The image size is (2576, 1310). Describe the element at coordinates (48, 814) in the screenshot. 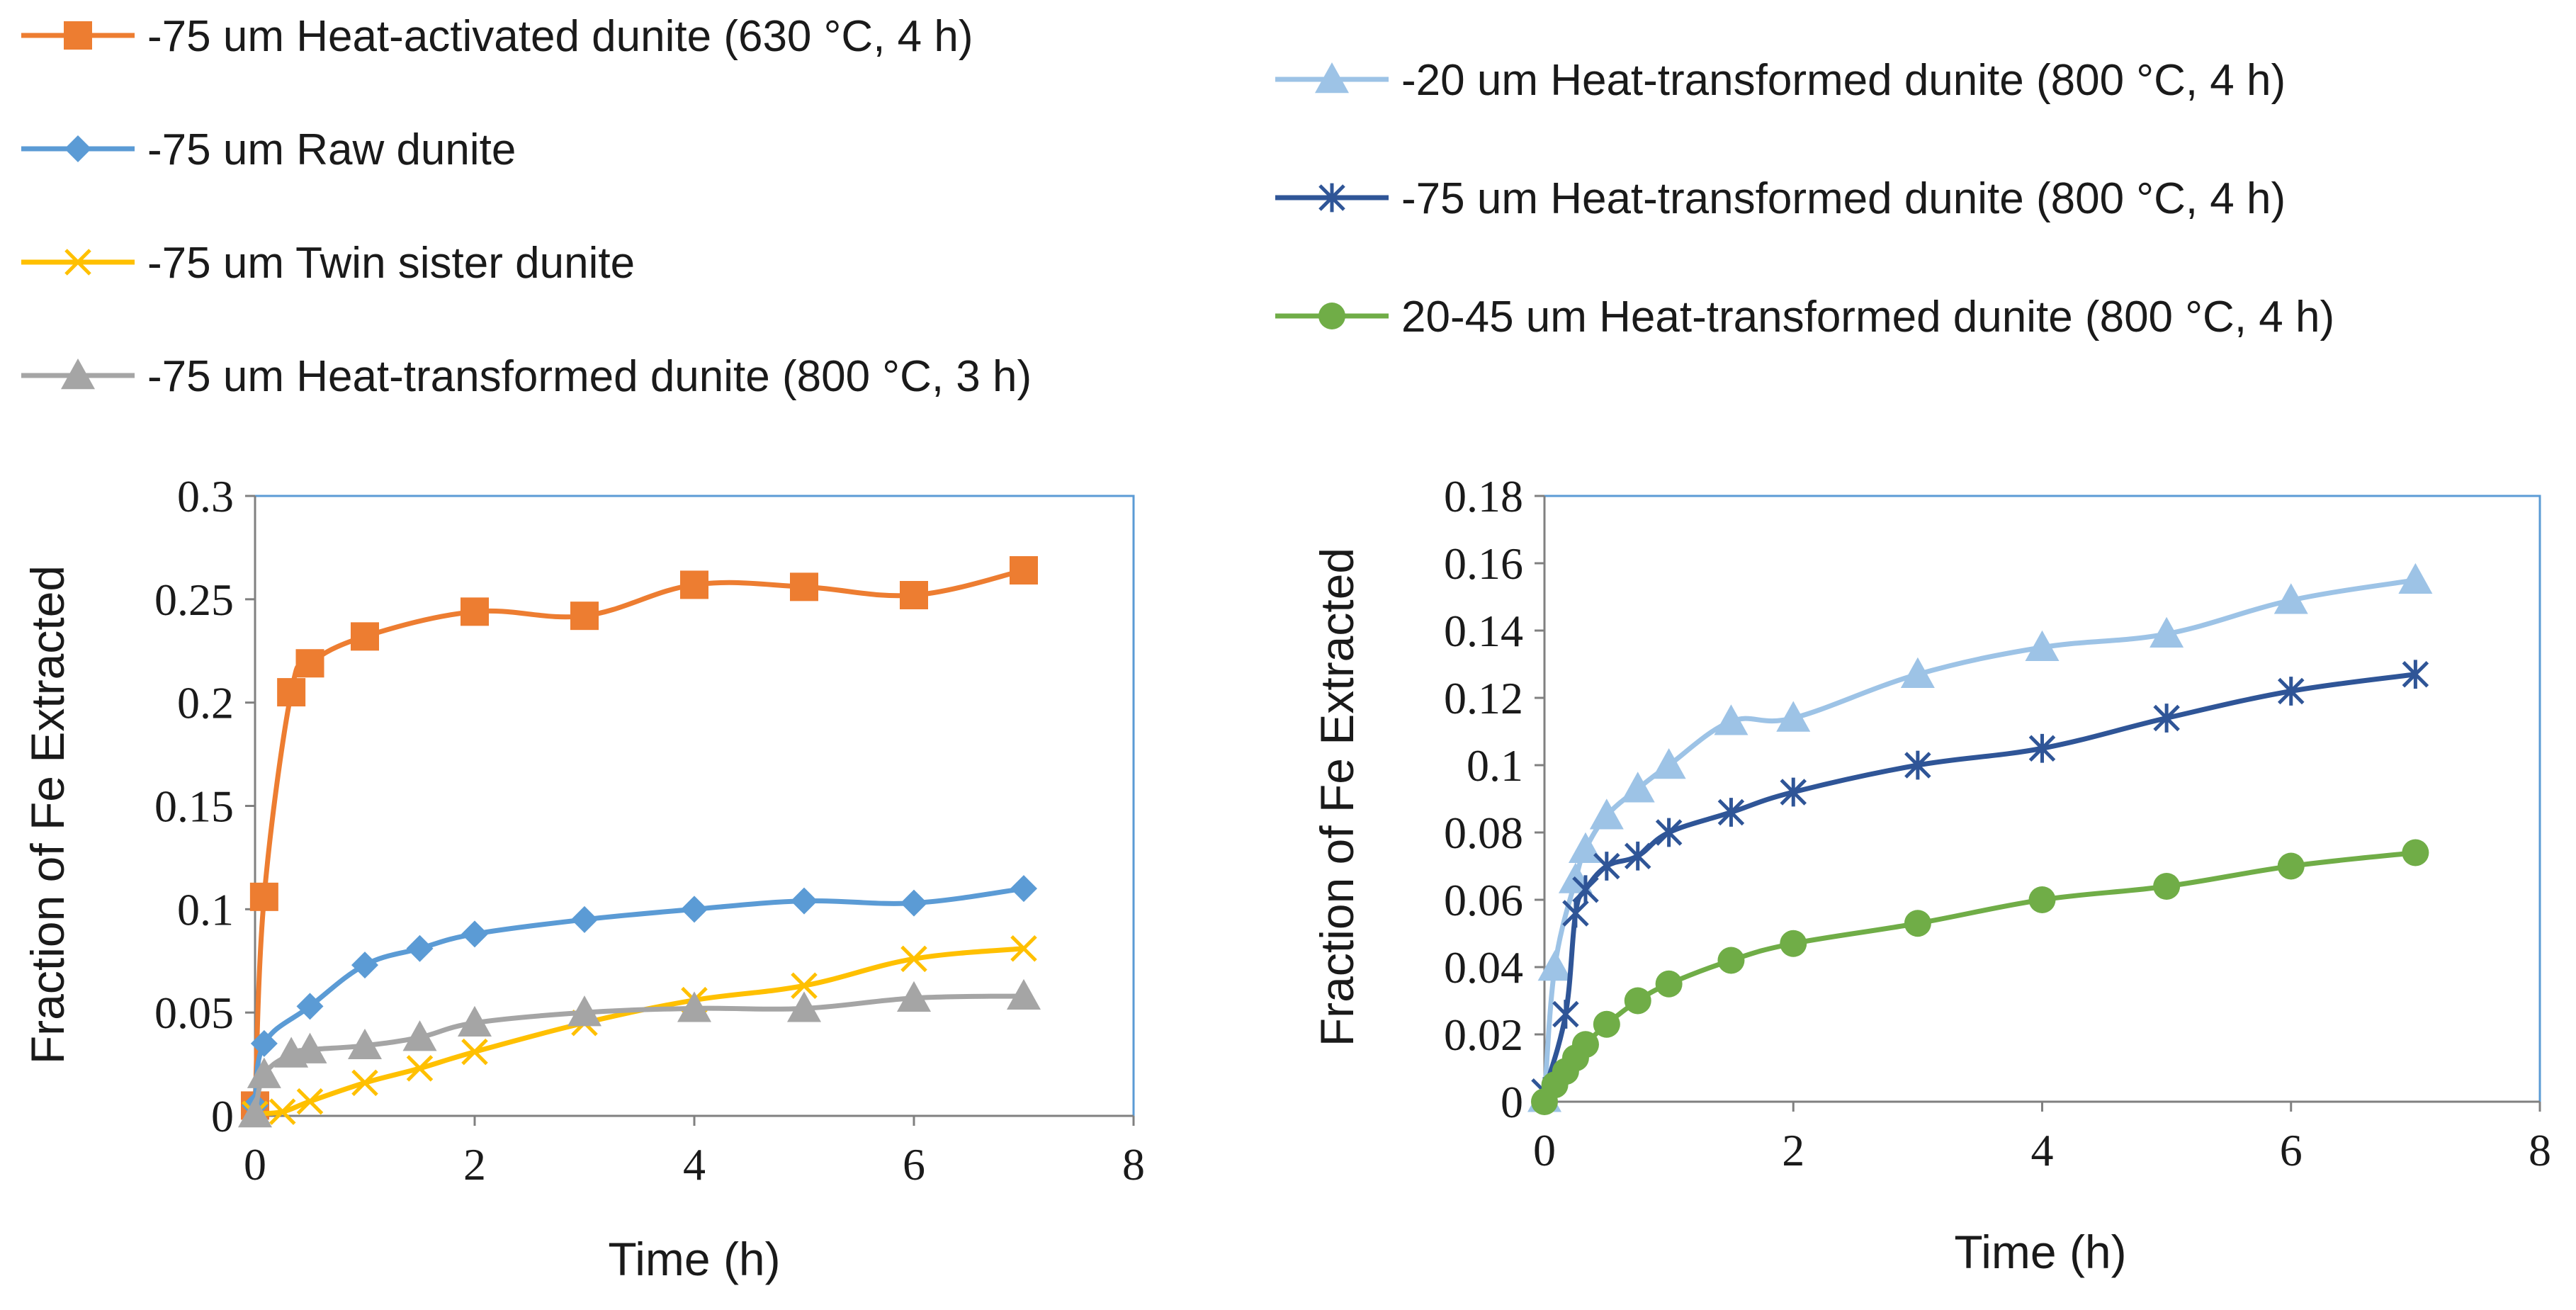

I see `y-axis-title-left: Fraction of Fe Extracted` at that location.